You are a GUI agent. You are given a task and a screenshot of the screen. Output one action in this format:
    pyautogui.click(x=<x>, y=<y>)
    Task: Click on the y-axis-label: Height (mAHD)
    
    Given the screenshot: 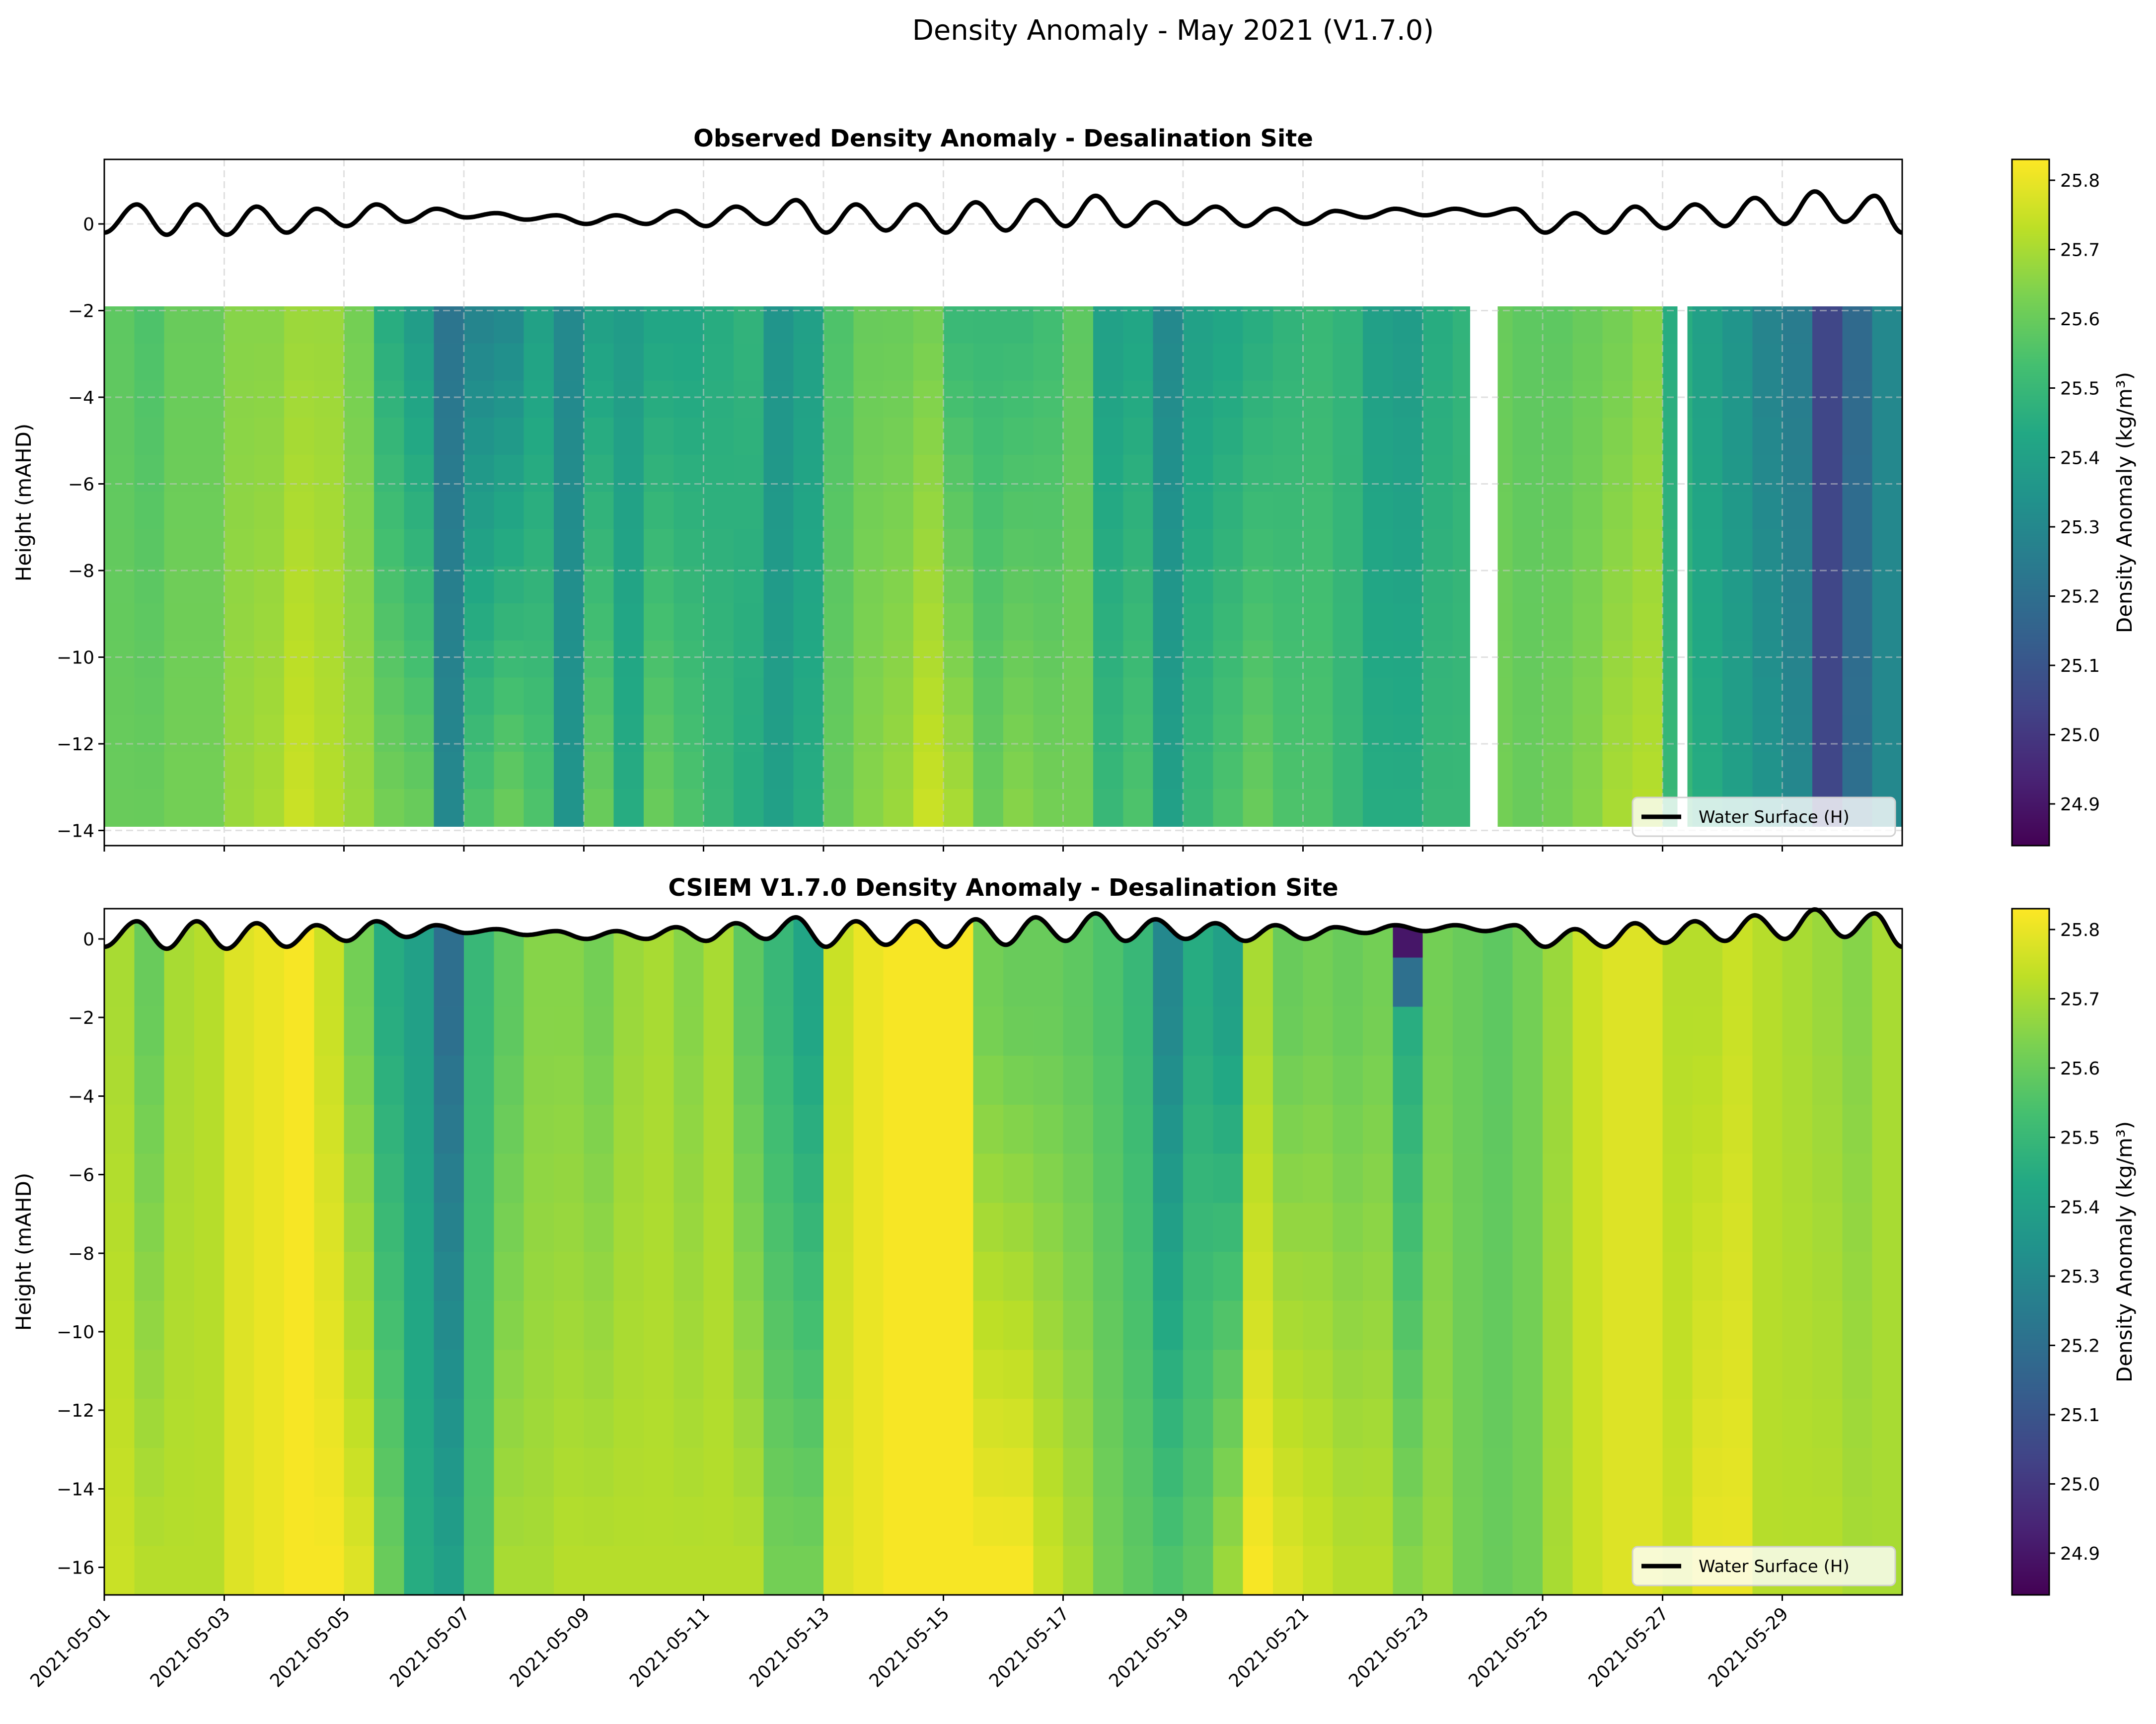 What is the action you would take?
    pyautogui.click(x=23, y=1252)
    